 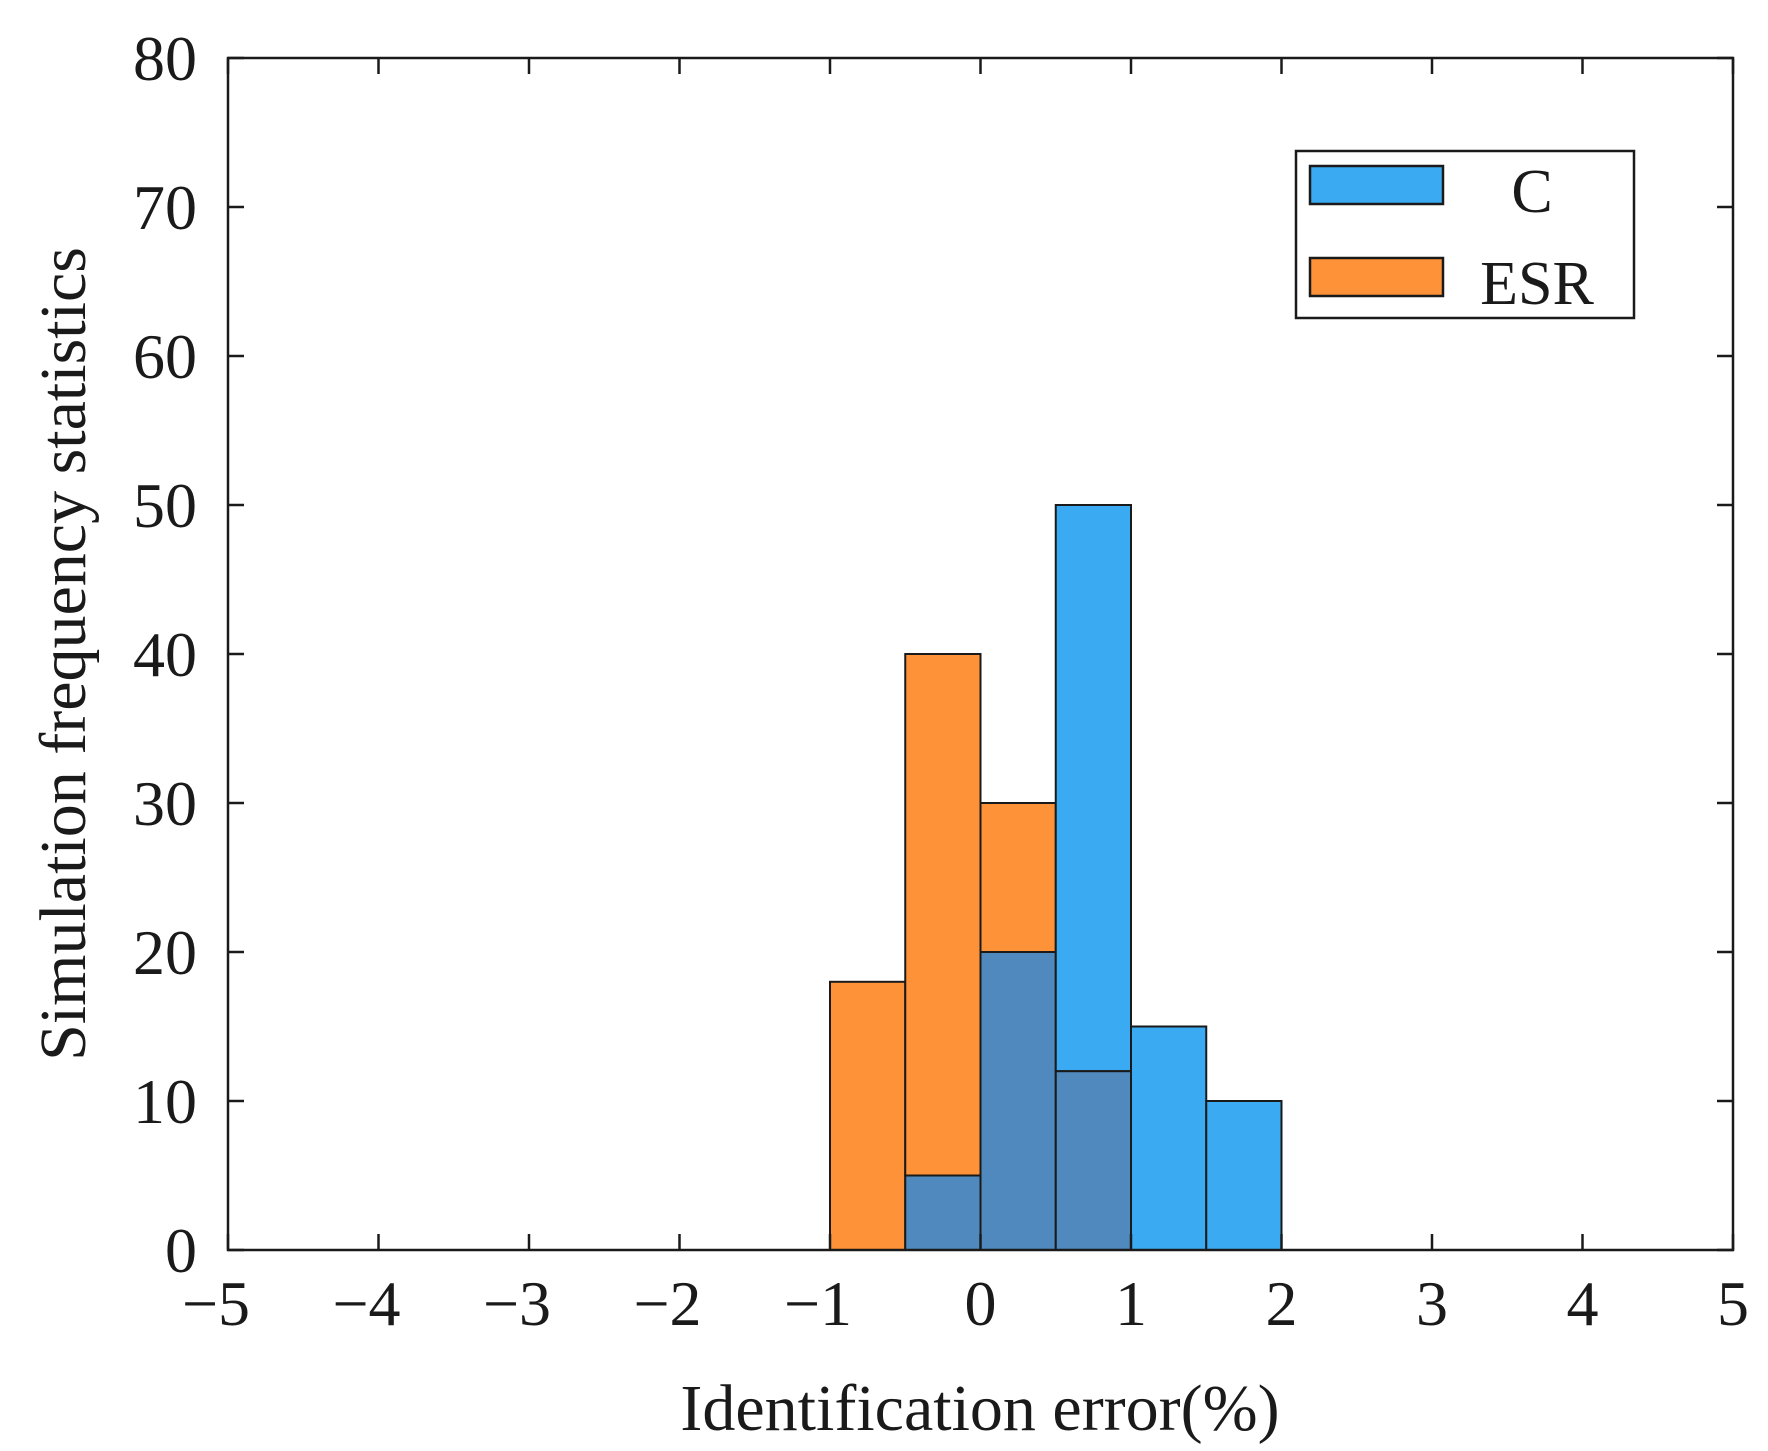 What do you see at coordinates (1432, 1303) in the screenshot?
I see `x-tick-label: 3` at bounding box center [1432, 1303].